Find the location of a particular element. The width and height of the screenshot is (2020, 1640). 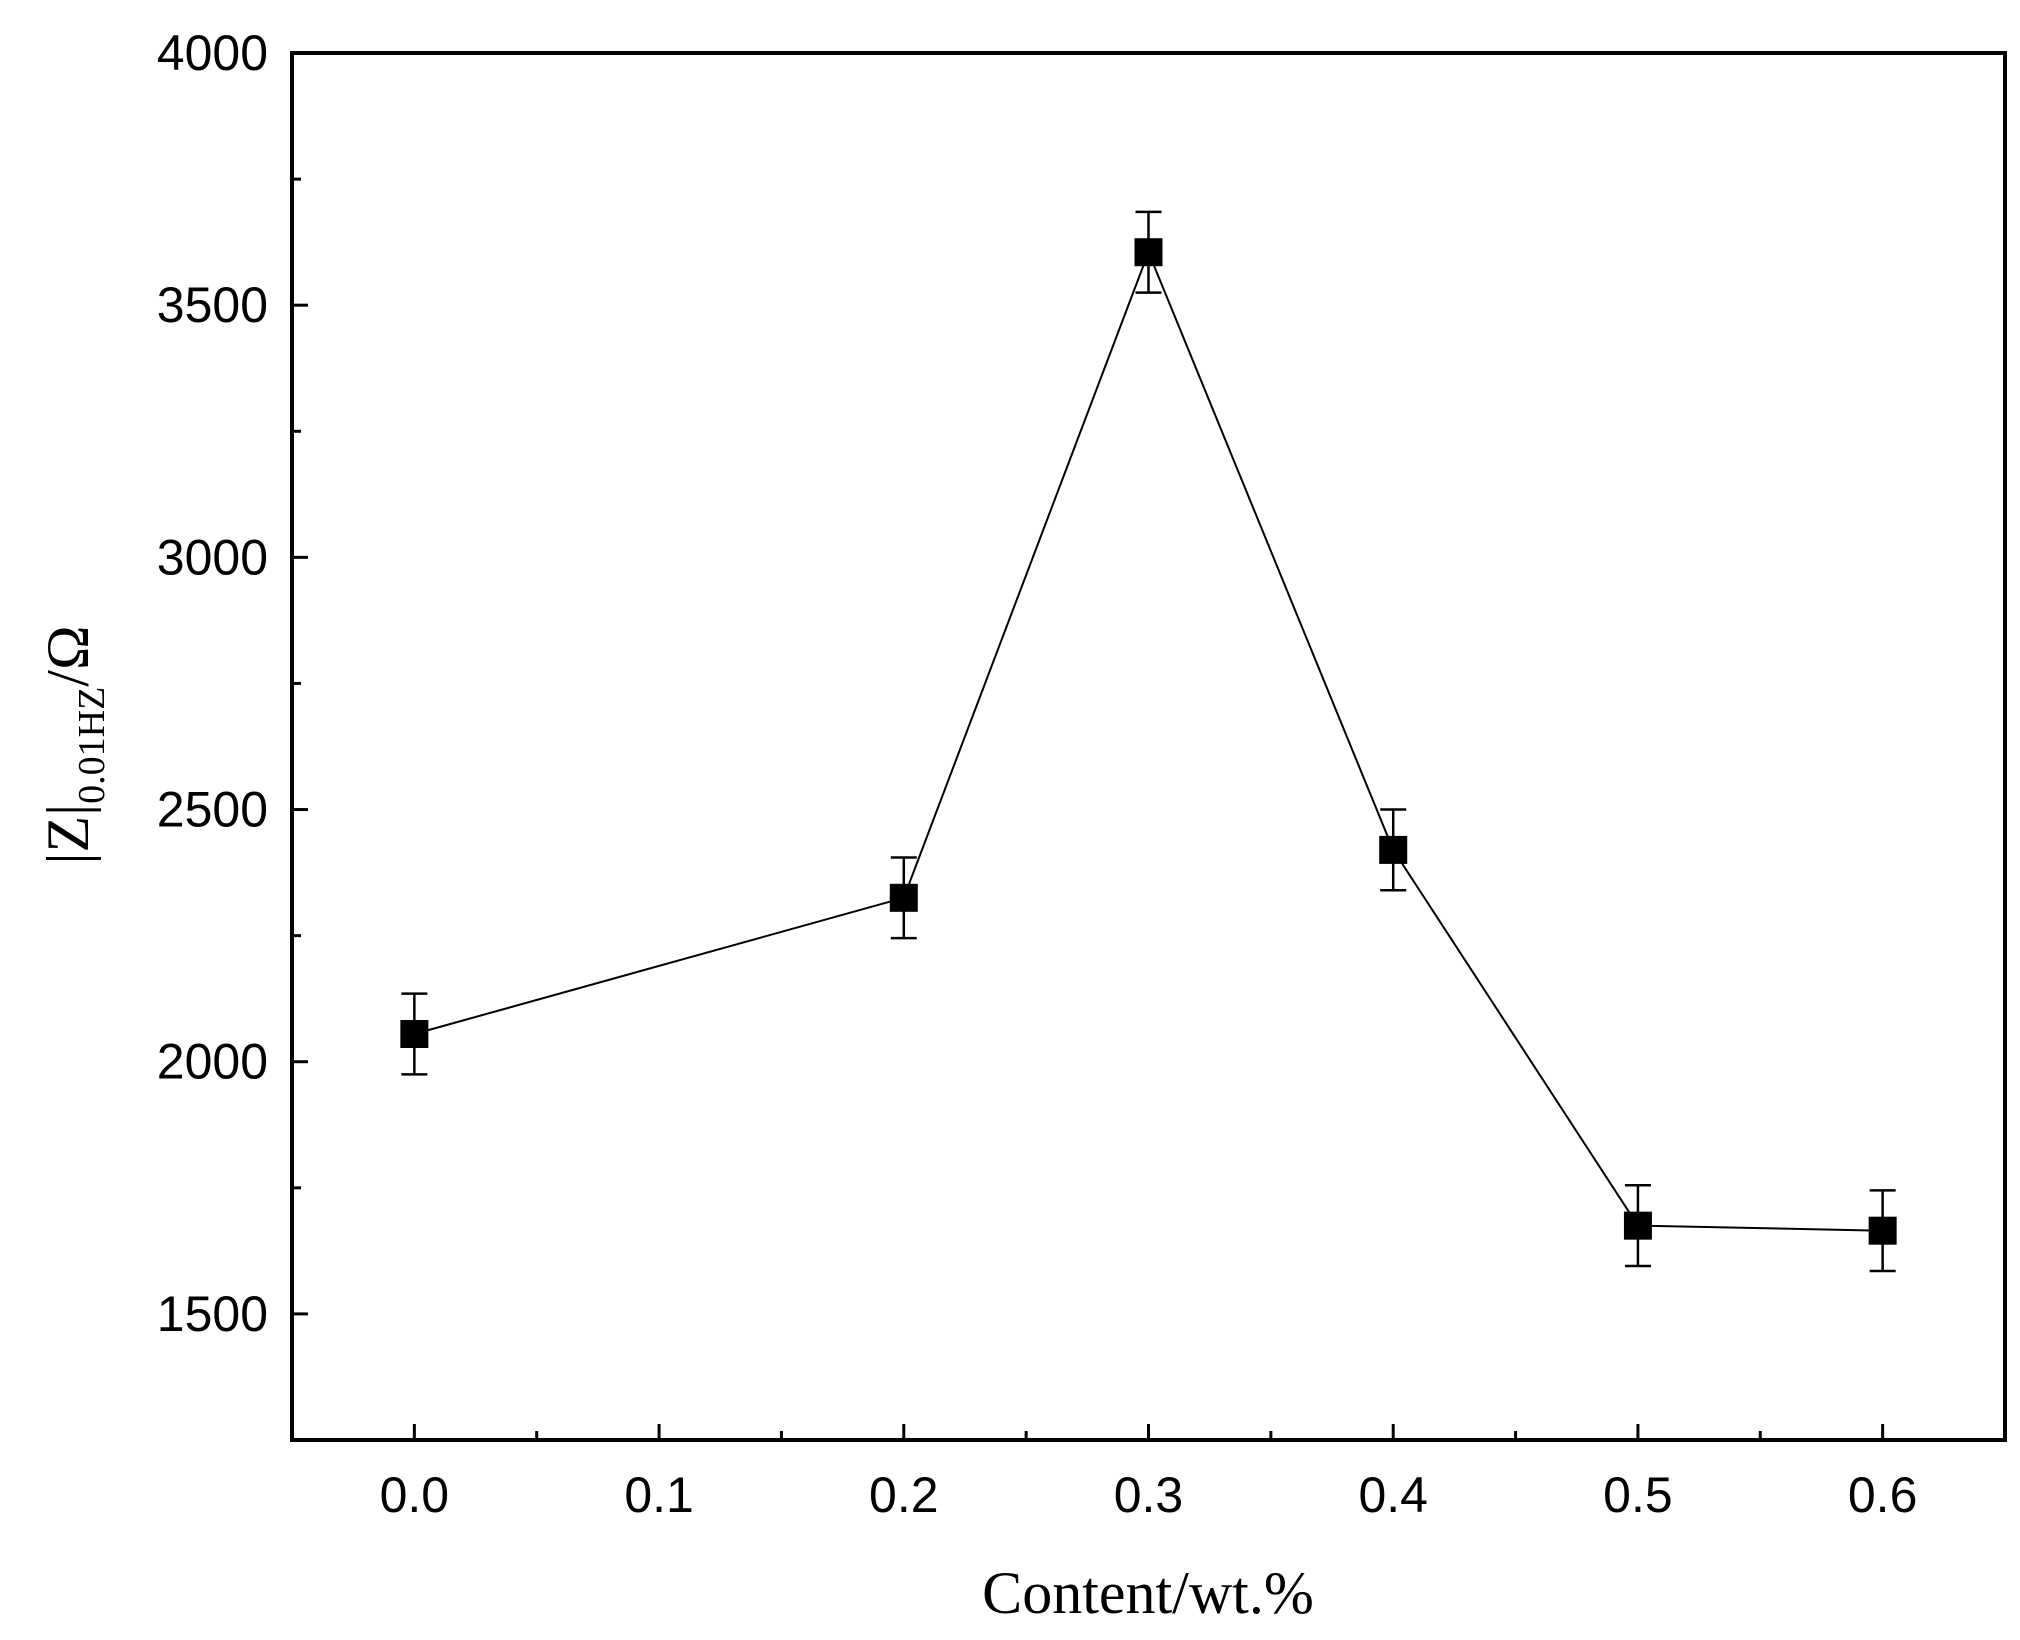

y-tick-label: 3500 is located at coordinates (212, 305).